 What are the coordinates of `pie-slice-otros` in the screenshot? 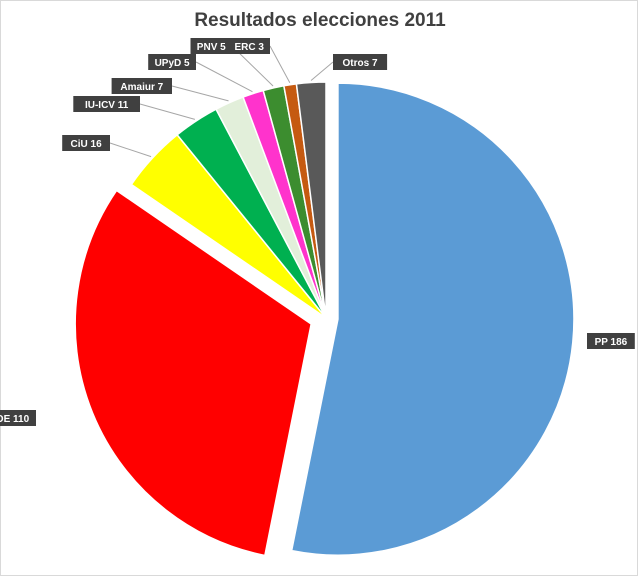 It's located at (311, 200).